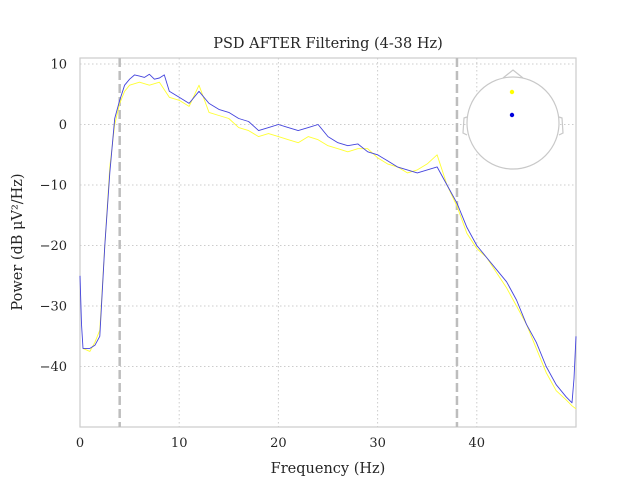  What do you see at coordinates (53, 186) in the screenshot?
I see `y-tick-label-2: −10` at bounding box center [53, 186].